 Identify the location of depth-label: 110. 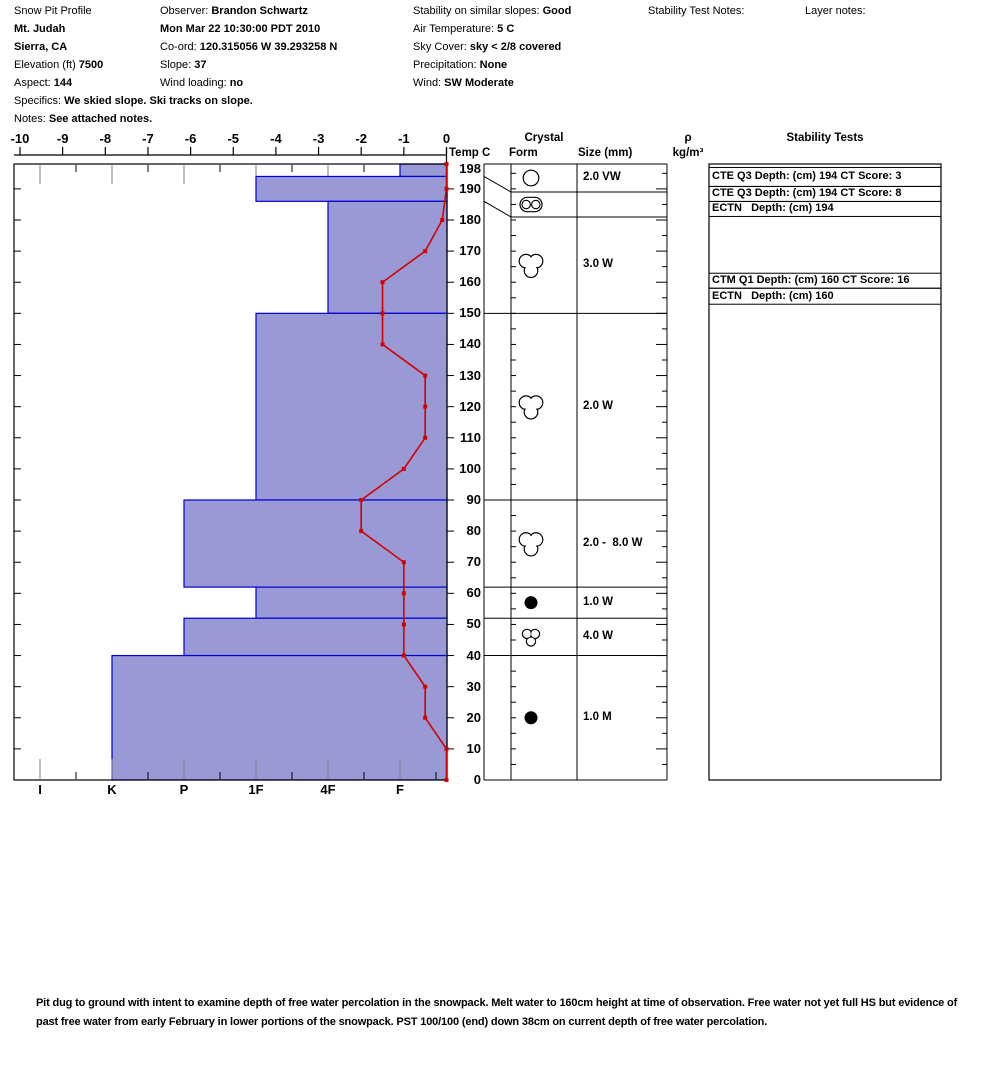
(470, 437).